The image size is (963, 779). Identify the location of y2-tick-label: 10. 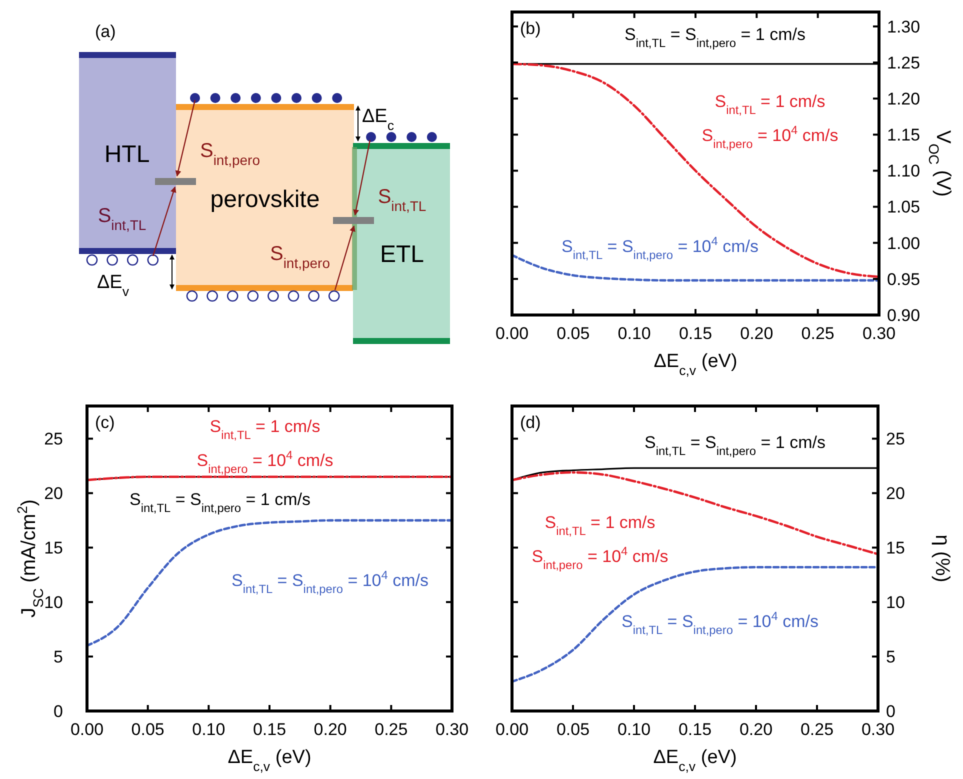
(895, 602).